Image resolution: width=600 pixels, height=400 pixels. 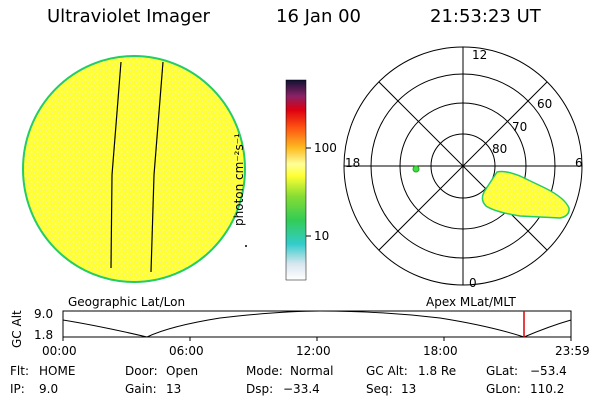 I want to click on dsp-value: −33.4, so click(x=301, y=389).